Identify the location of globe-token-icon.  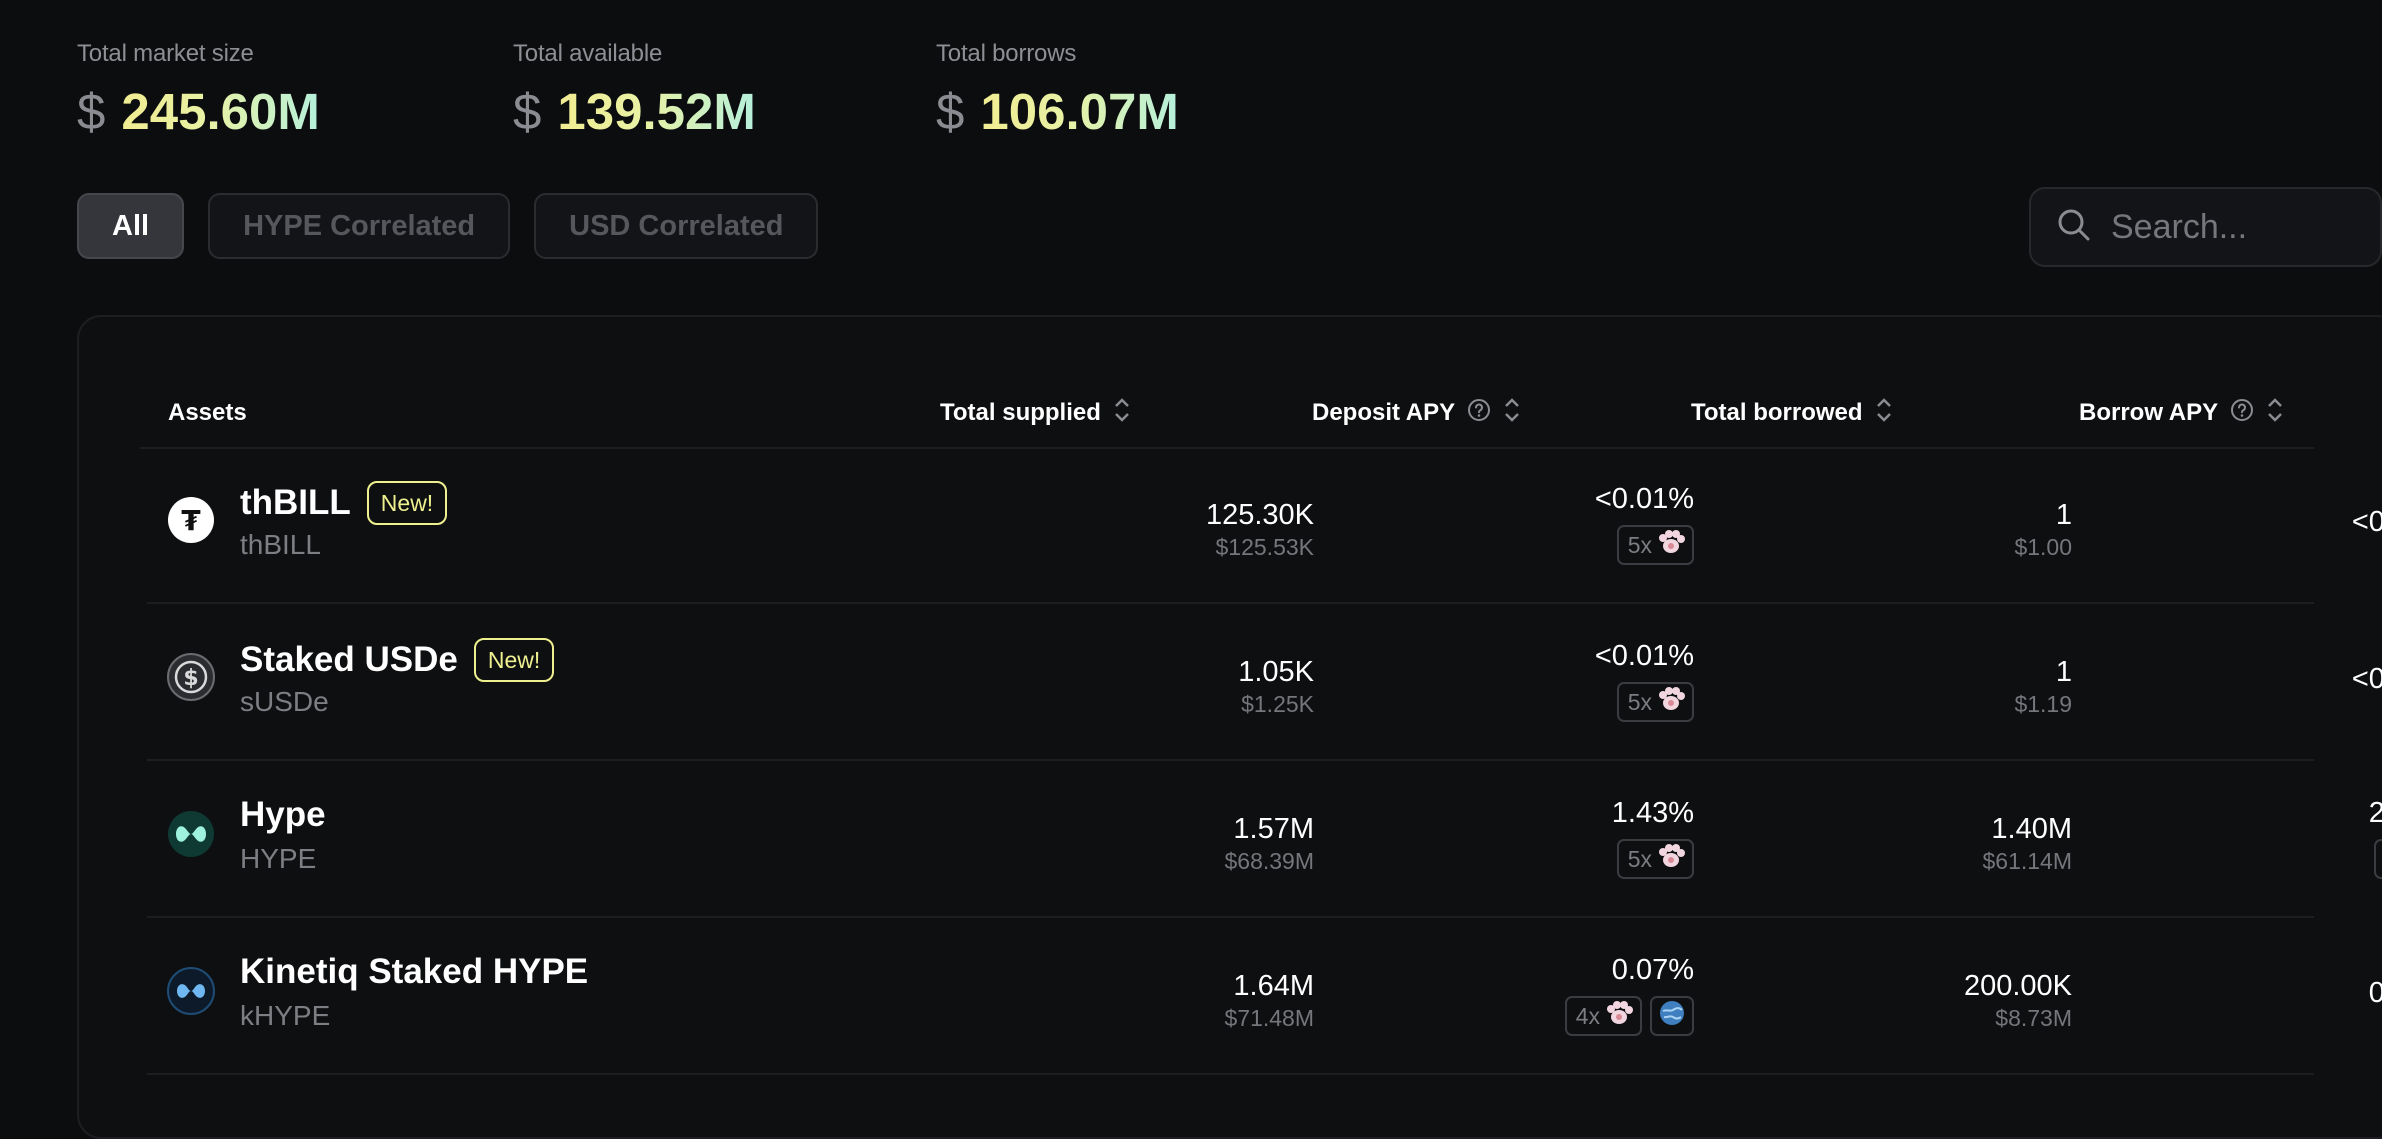
(1672, 1016).